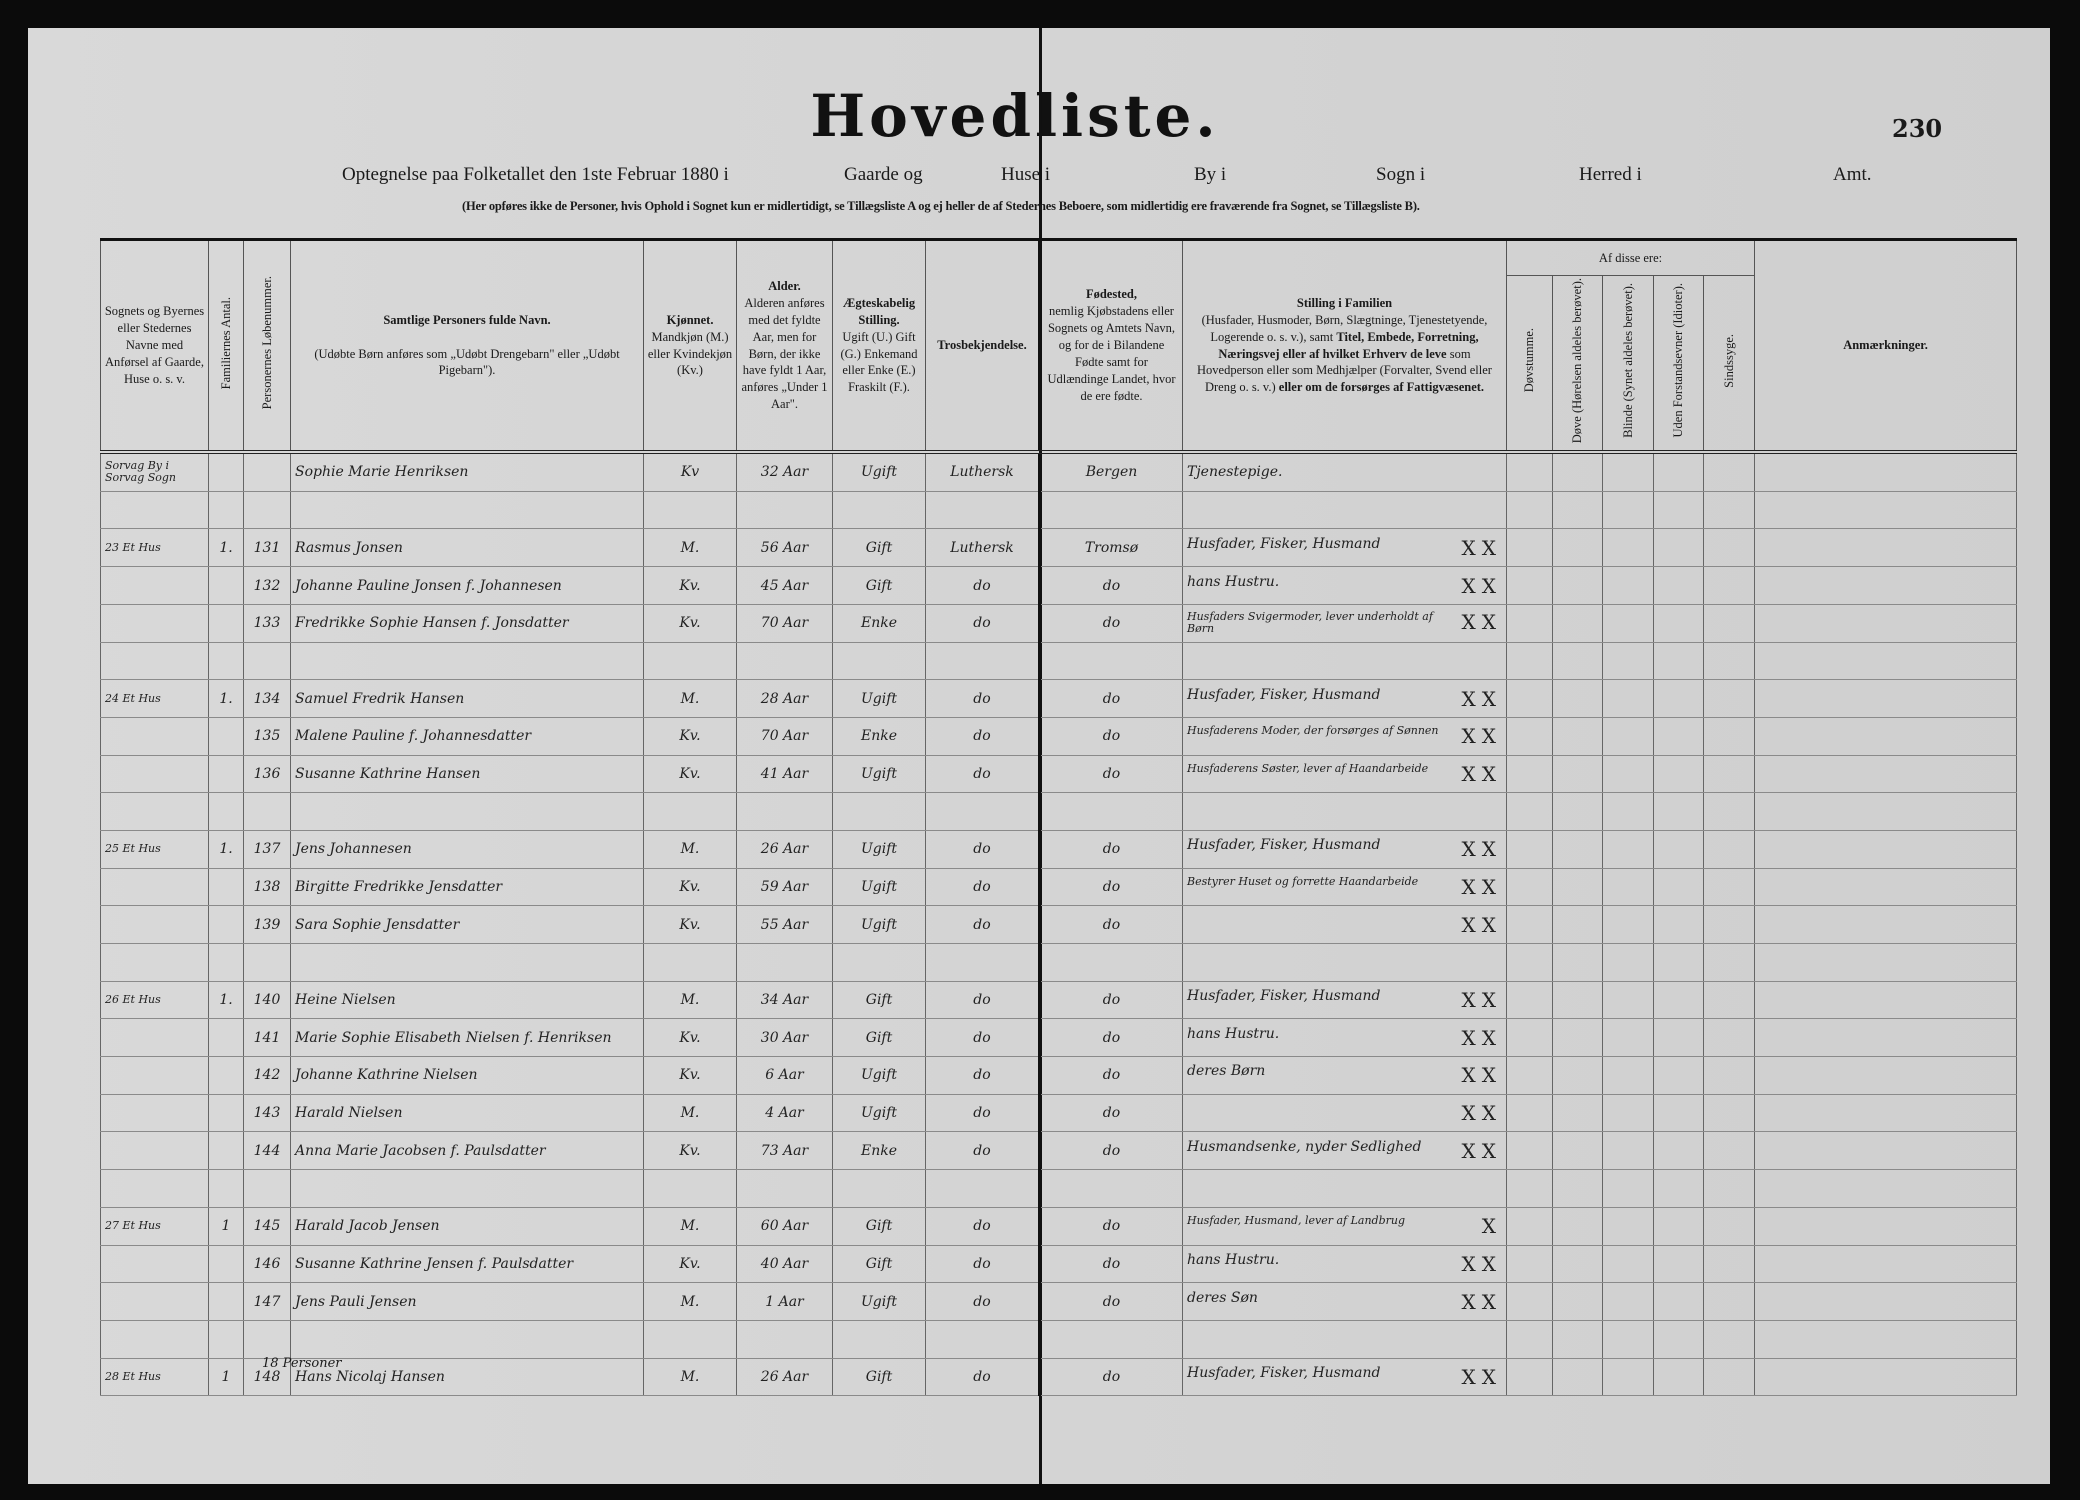  I want to click on place-text: 23 Et Hus, so click(133, 547).